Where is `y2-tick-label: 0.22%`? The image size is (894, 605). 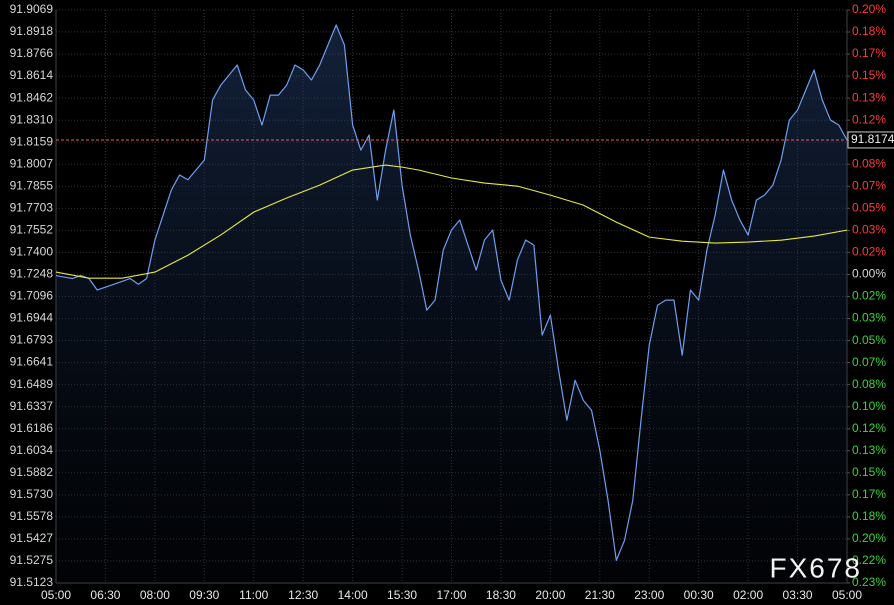 y2-tick-label: 0.22% is located at coordinates (869, 560).